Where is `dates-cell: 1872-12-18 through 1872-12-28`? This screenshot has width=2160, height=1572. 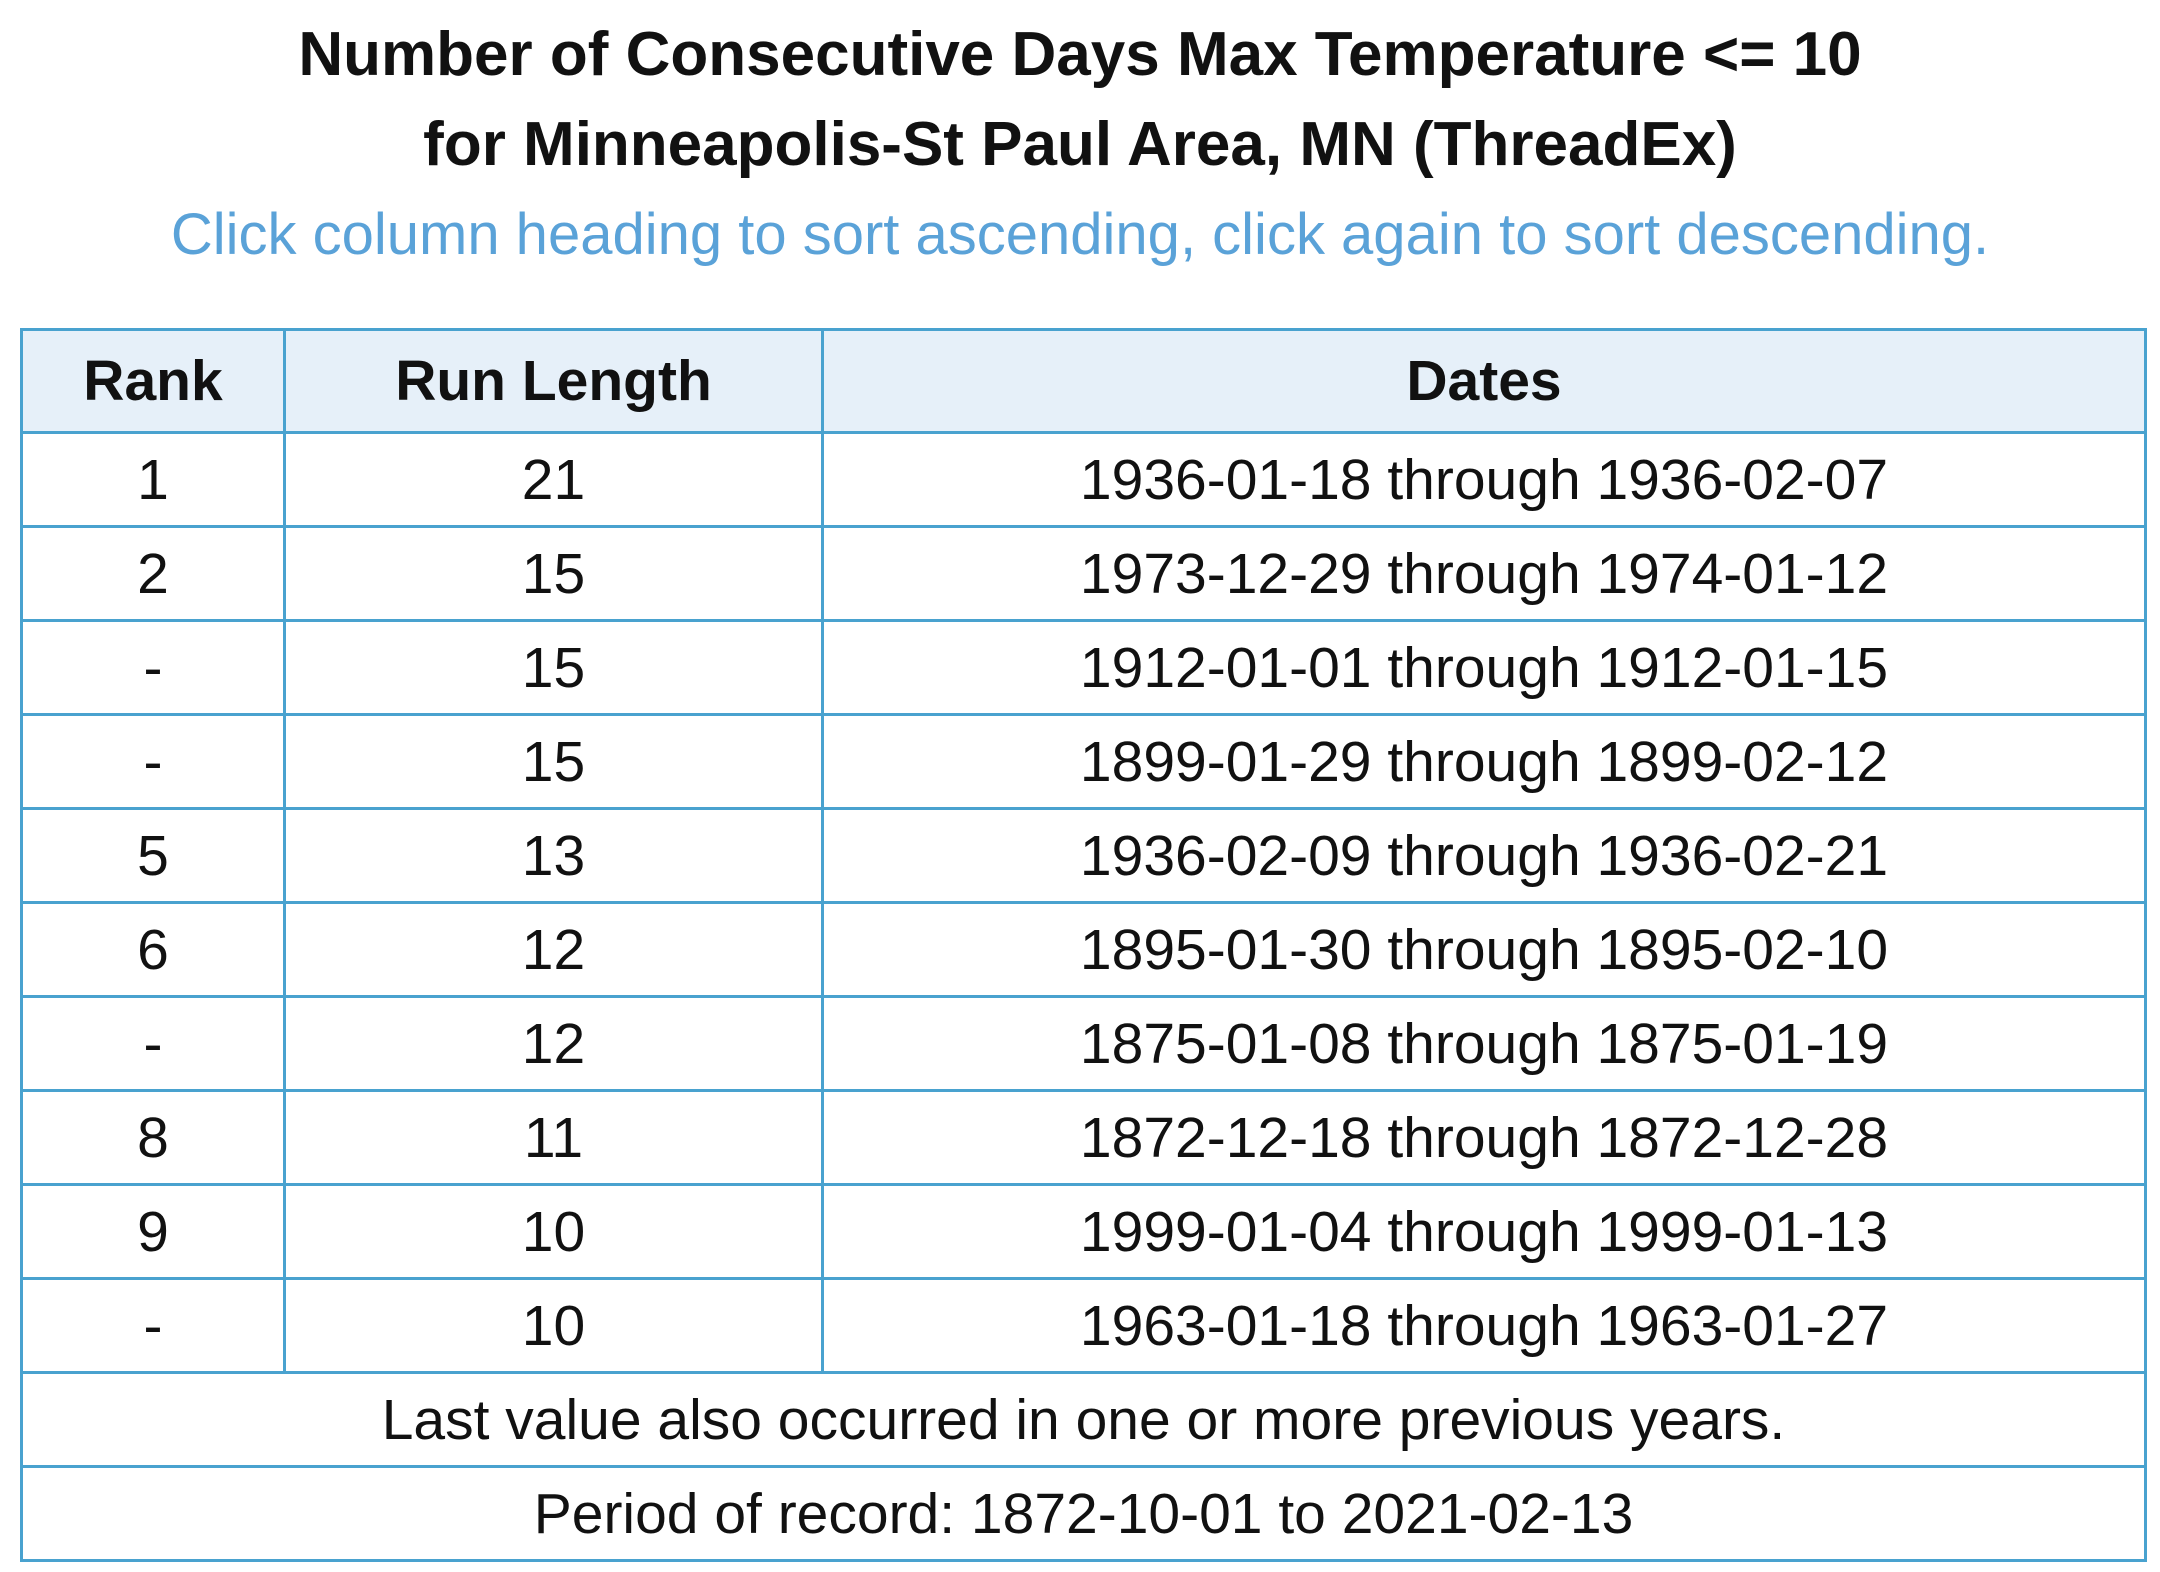 dates-cell: 1872-12-18 through 1872-12-28 is located at coordinates (1484, 1137).